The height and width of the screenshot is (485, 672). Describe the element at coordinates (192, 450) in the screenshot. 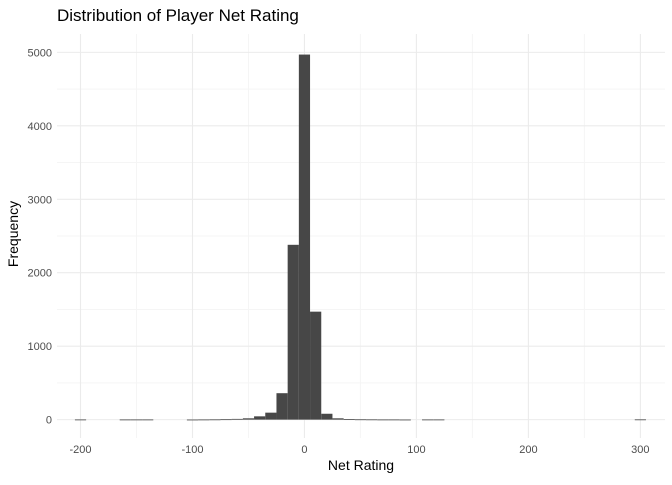

I see `x-tick-label: -100` at that location.